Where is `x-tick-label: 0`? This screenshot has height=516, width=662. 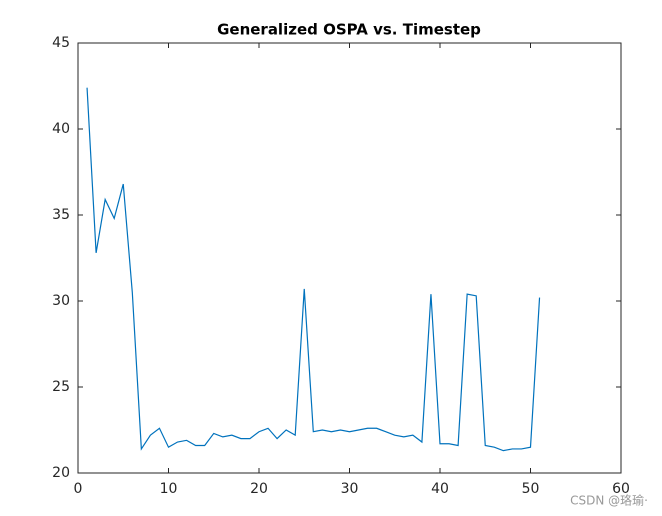
x-tick-label: 0 is located at coordinates (78, 489).